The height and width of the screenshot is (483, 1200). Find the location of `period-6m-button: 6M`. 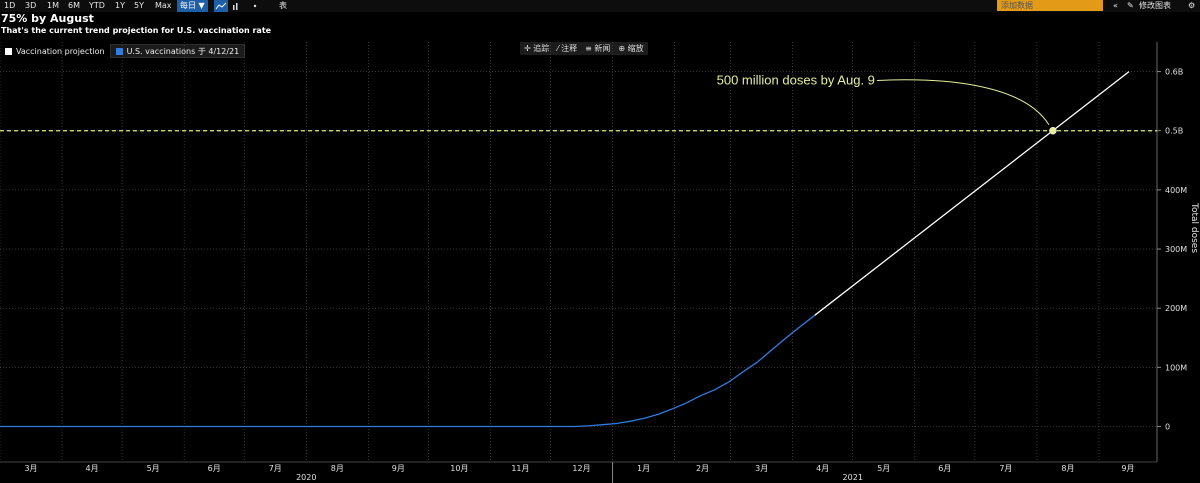

period-6m-button: 6M is located at coordinates (74, 5).